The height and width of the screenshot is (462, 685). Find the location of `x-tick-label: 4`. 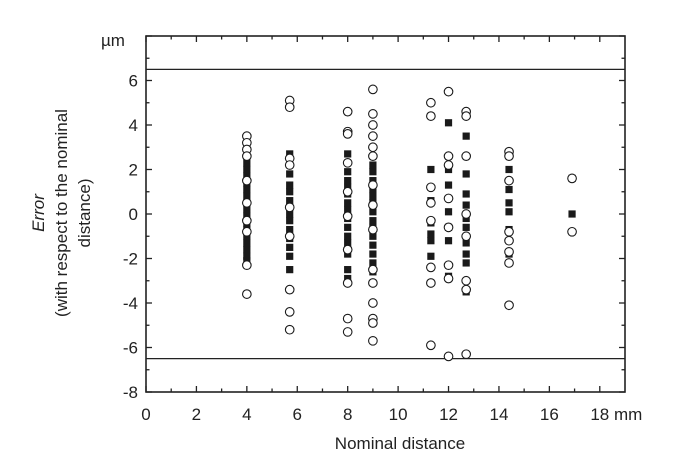

x-tick-label: 4 is located at coordinates (246, 414).